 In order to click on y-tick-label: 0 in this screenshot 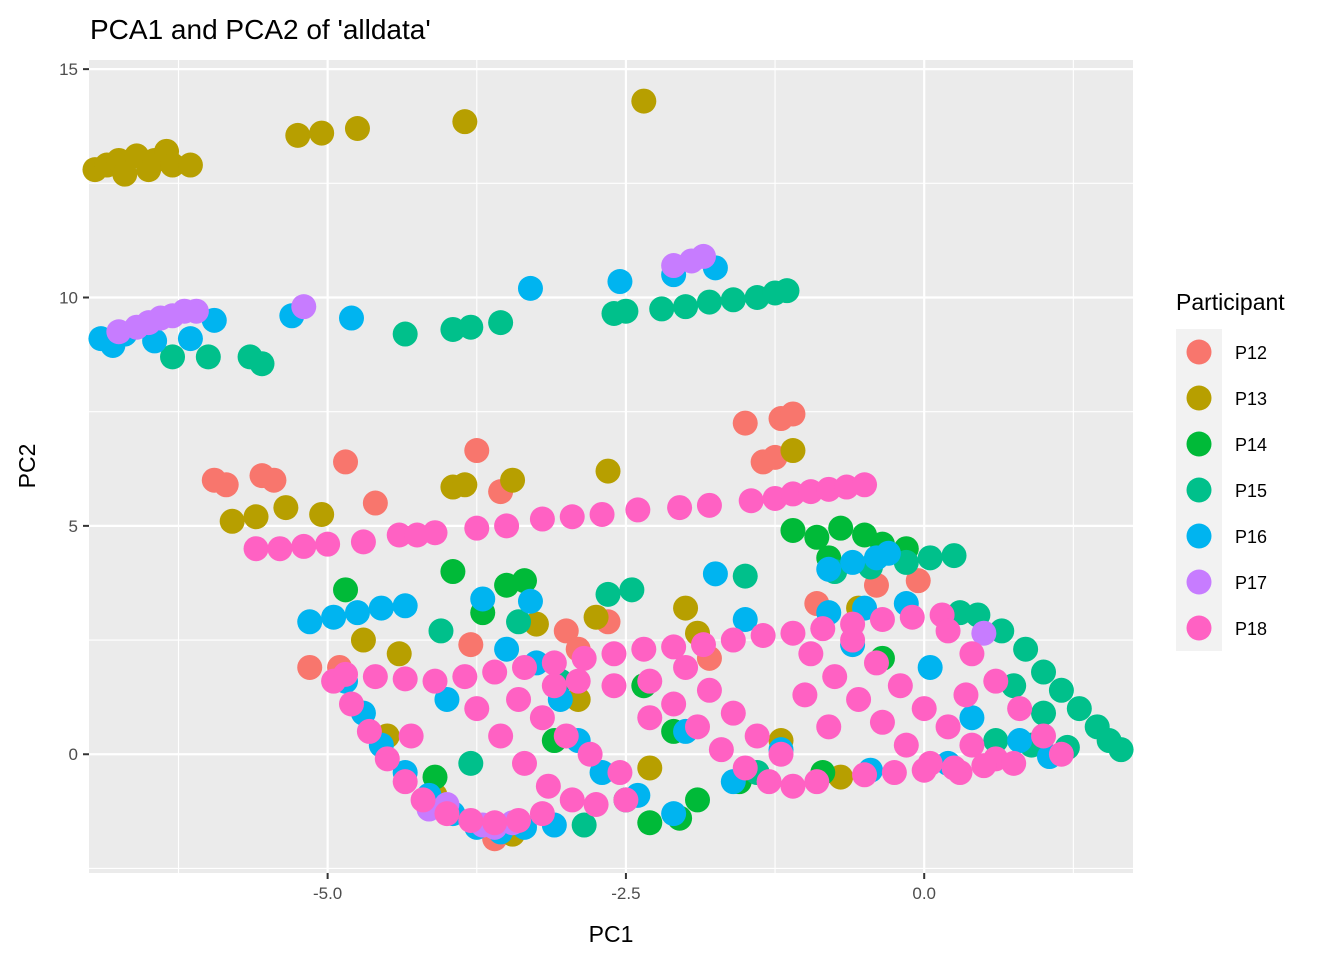, I will do `click(73, 754)`.